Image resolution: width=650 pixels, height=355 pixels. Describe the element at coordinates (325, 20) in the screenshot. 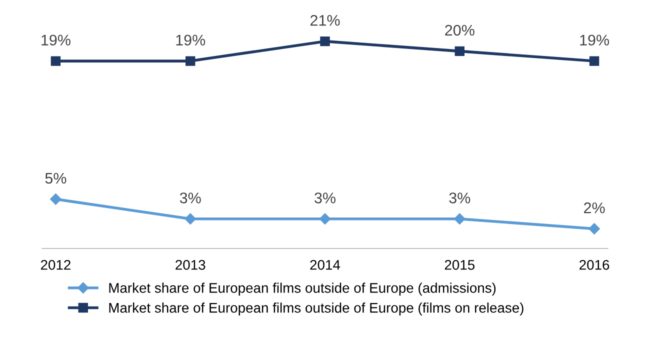

I see `data-label: 21%` at that location.